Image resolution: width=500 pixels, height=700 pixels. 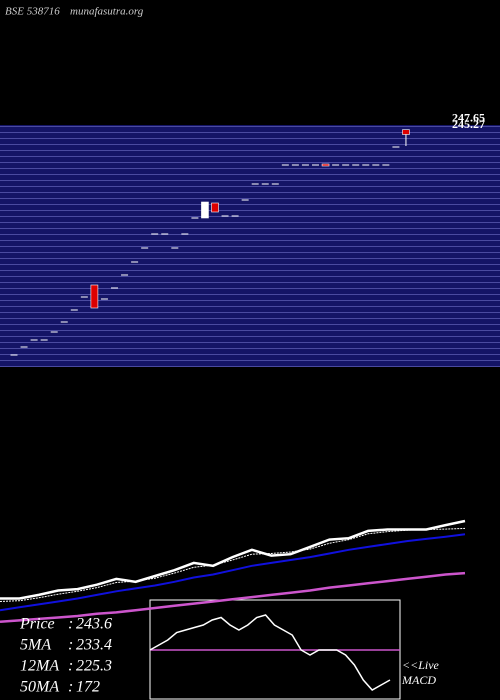 I want to click on legend-label: 5MA, so click(x=35, y=645).